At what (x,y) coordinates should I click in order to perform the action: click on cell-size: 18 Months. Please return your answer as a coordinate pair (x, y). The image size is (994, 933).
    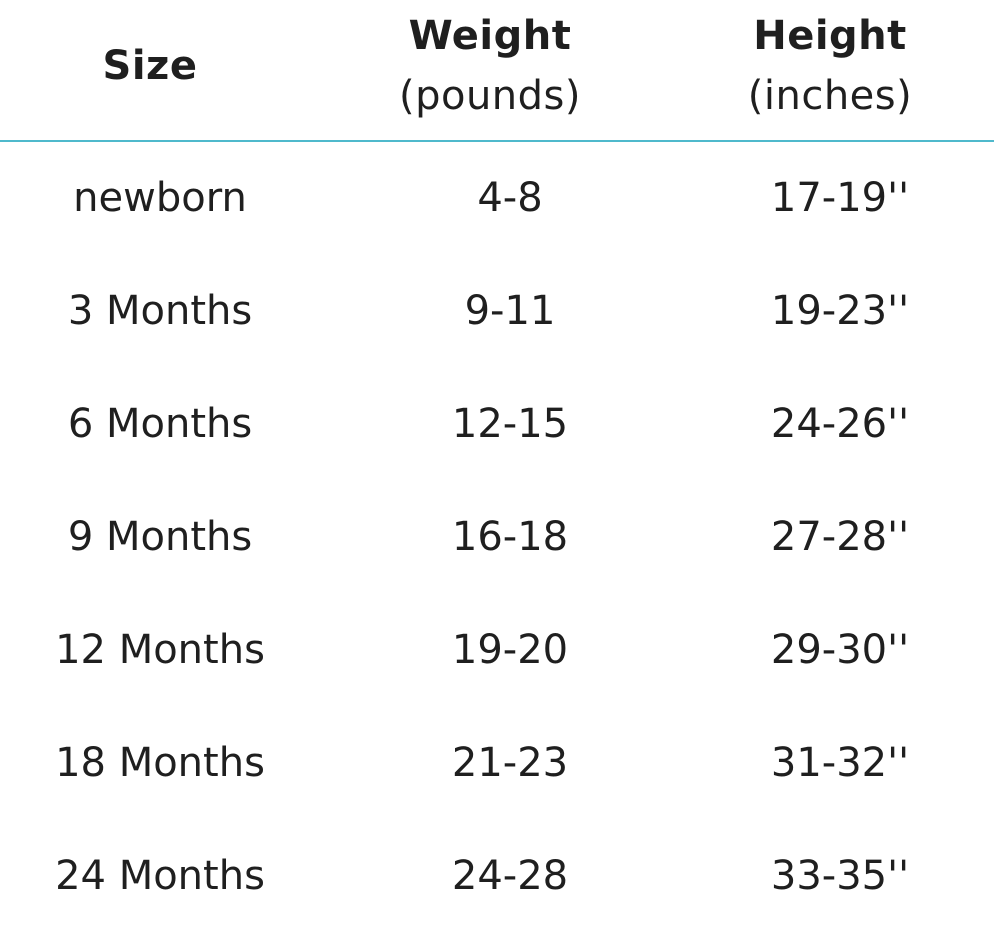
    Looking at the image, I should click on (160, 763).